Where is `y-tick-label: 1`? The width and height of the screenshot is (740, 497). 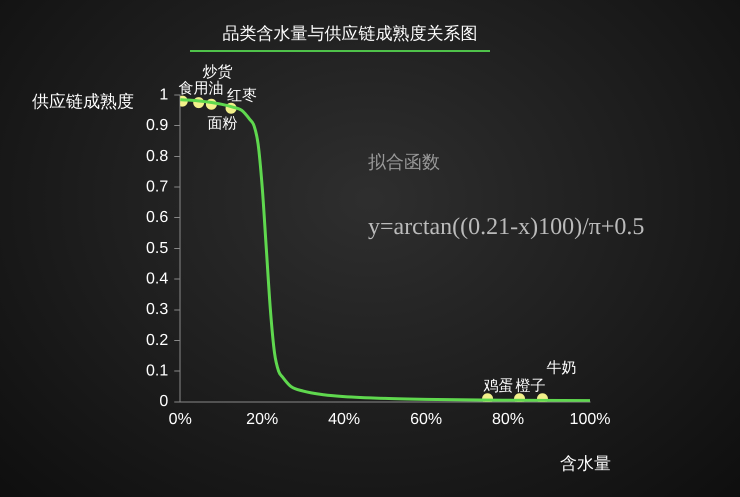
y-tick-label: 1 is located at coordinates (163, 95).